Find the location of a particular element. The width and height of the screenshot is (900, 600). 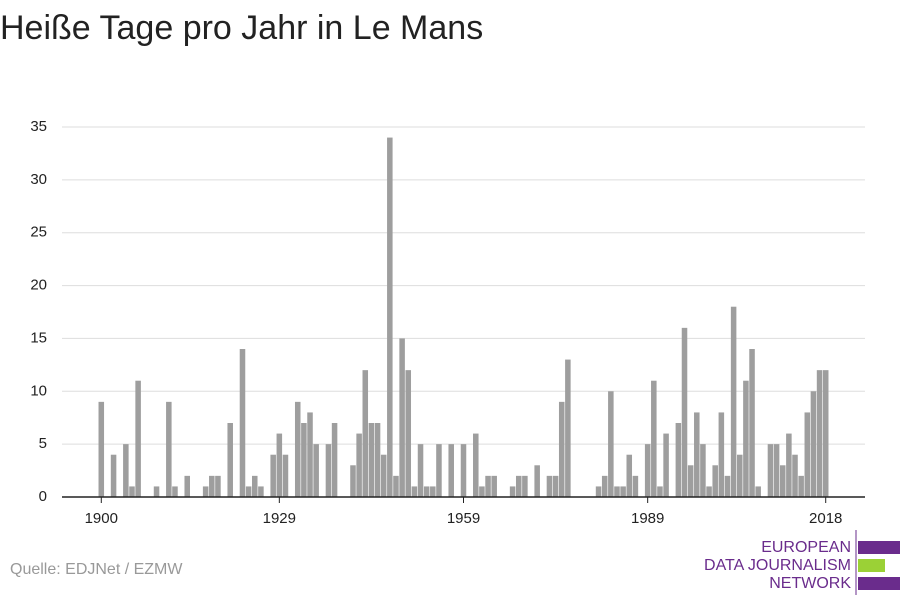

logo-text: DATA JOURNALISM is located at coordinates (777, 565).